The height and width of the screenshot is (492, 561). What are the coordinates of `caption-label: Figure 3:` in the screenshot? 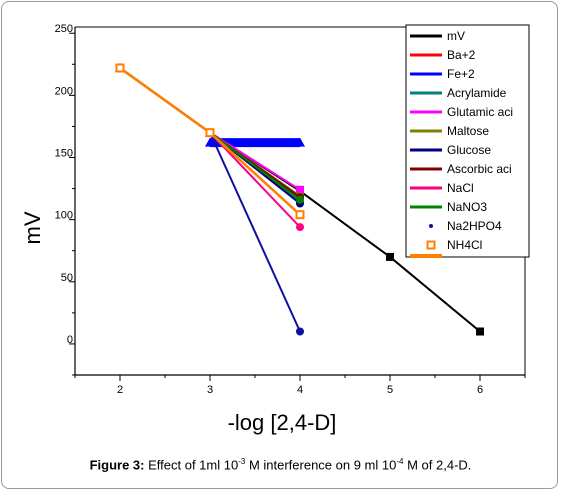 It's located at (117, 465).